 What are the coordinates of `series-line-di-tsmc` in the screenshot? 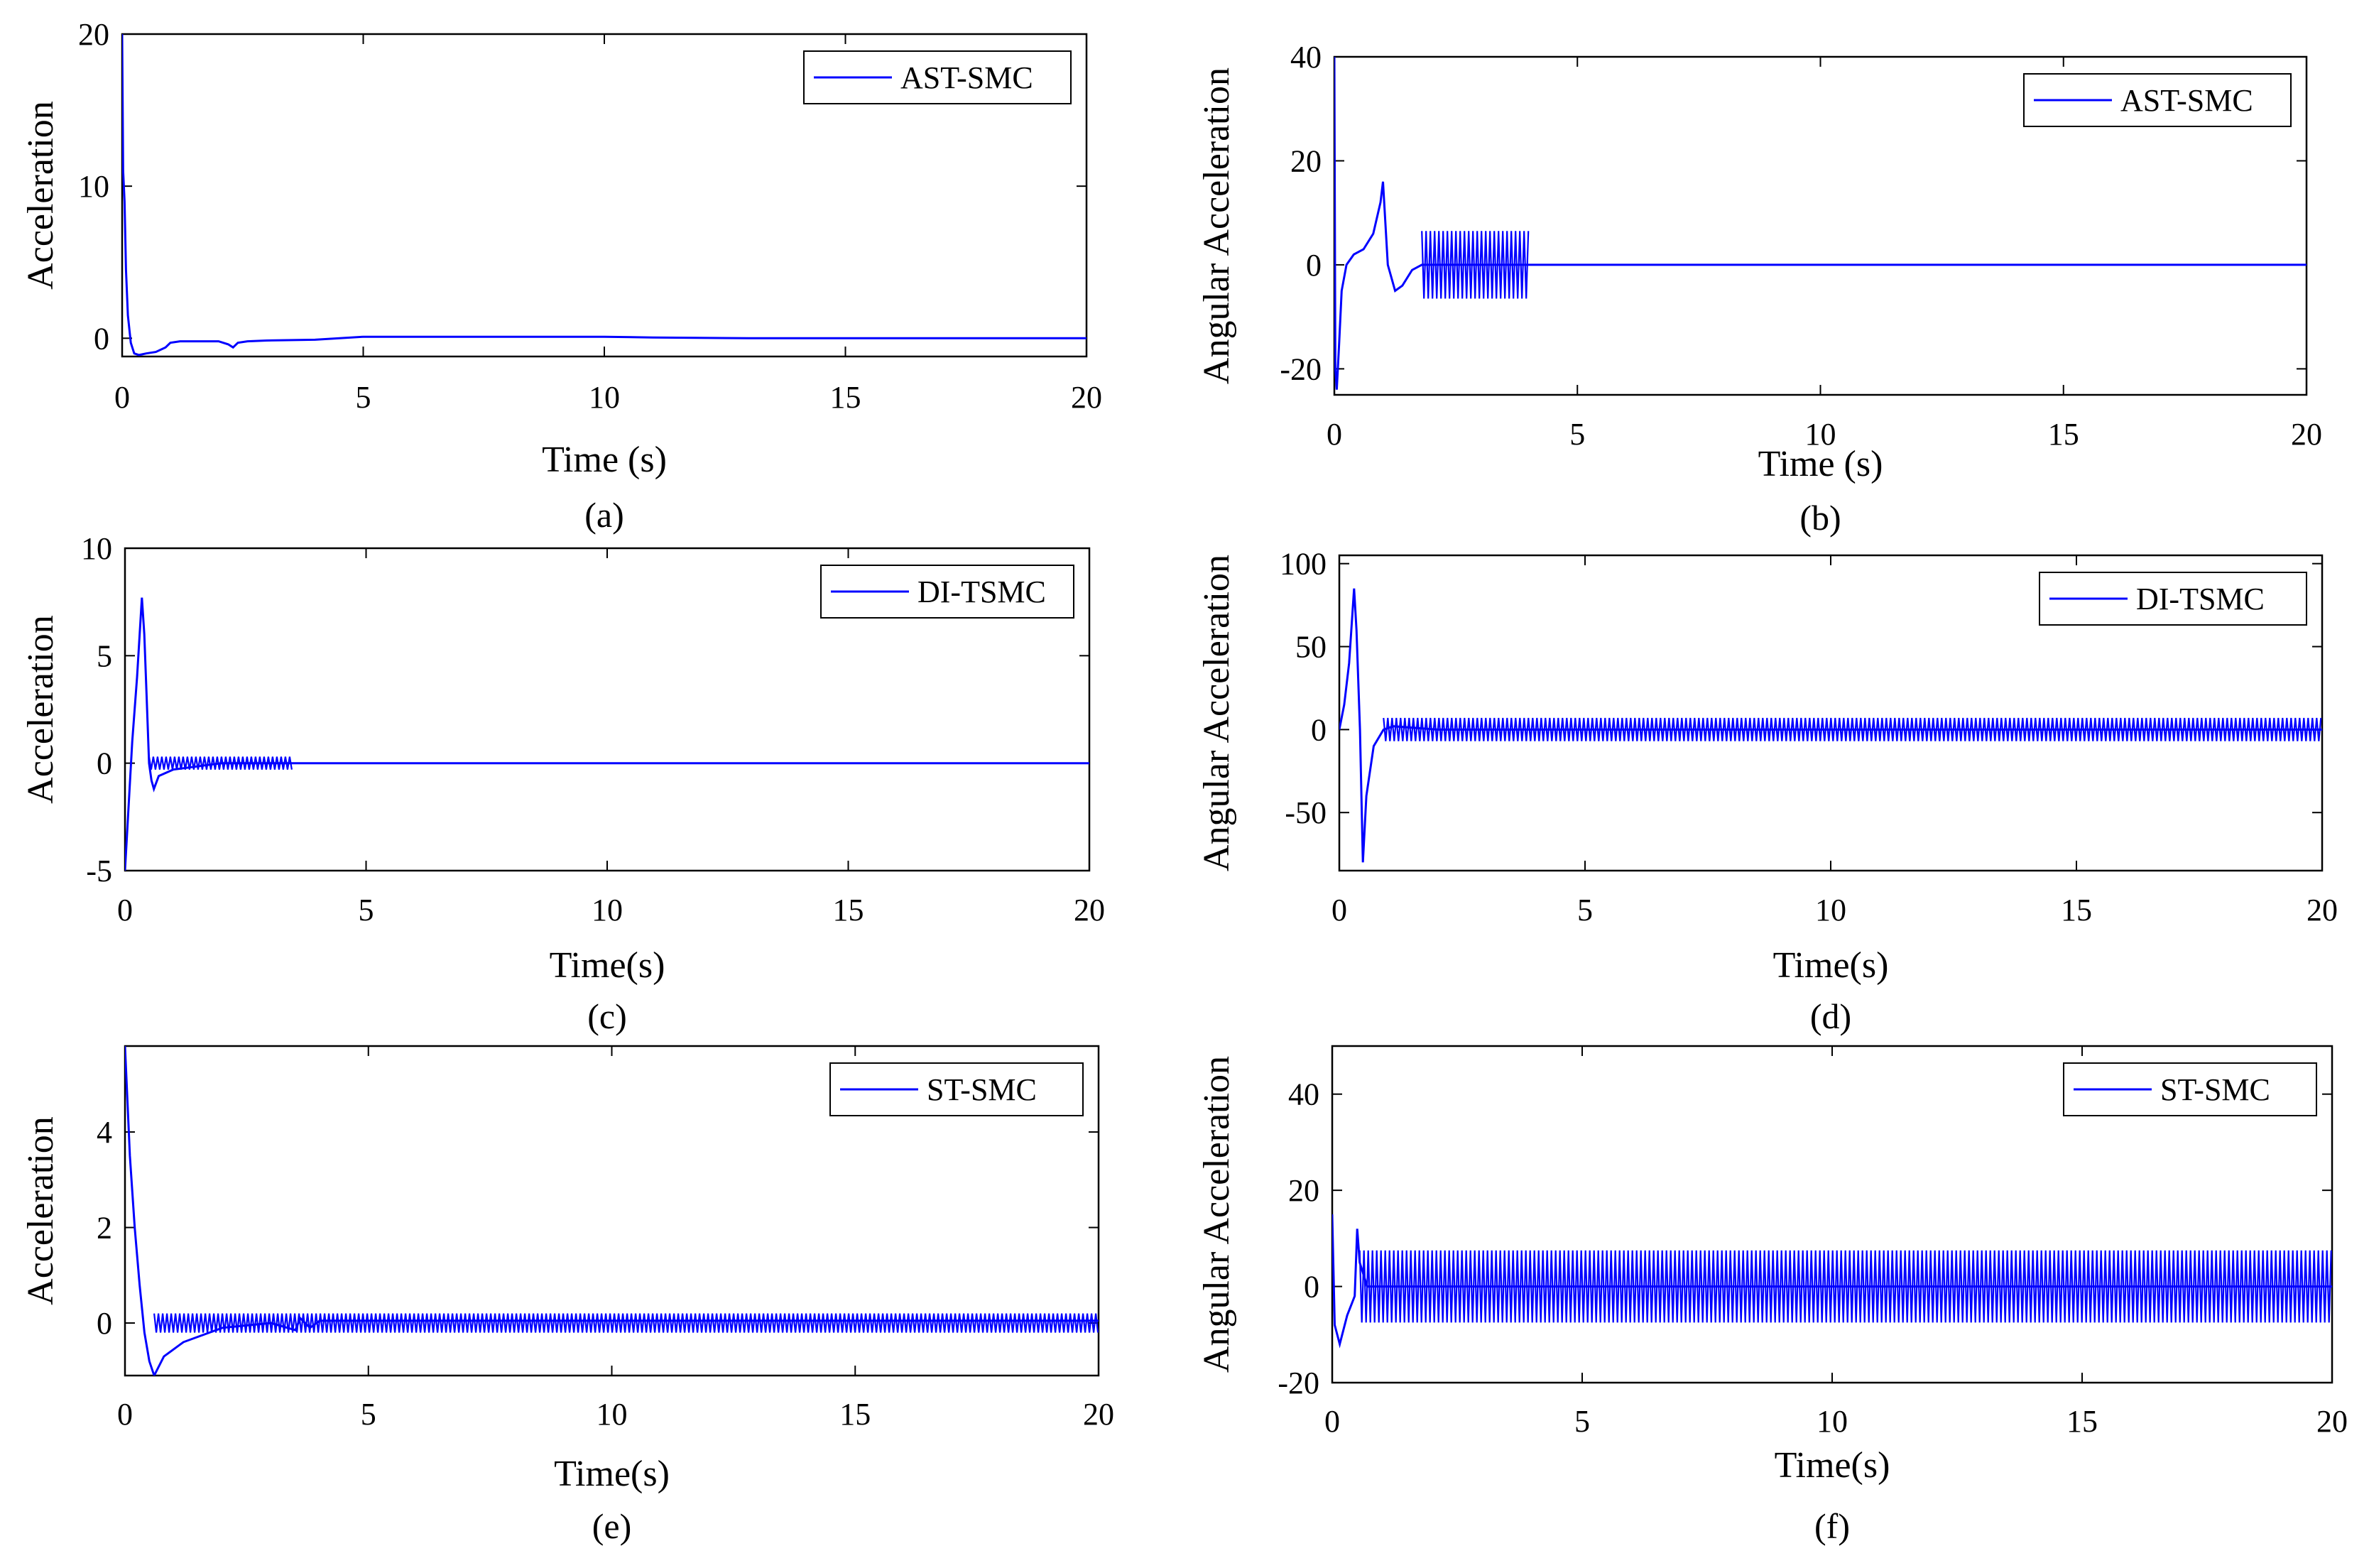 It's located at (607, 734).